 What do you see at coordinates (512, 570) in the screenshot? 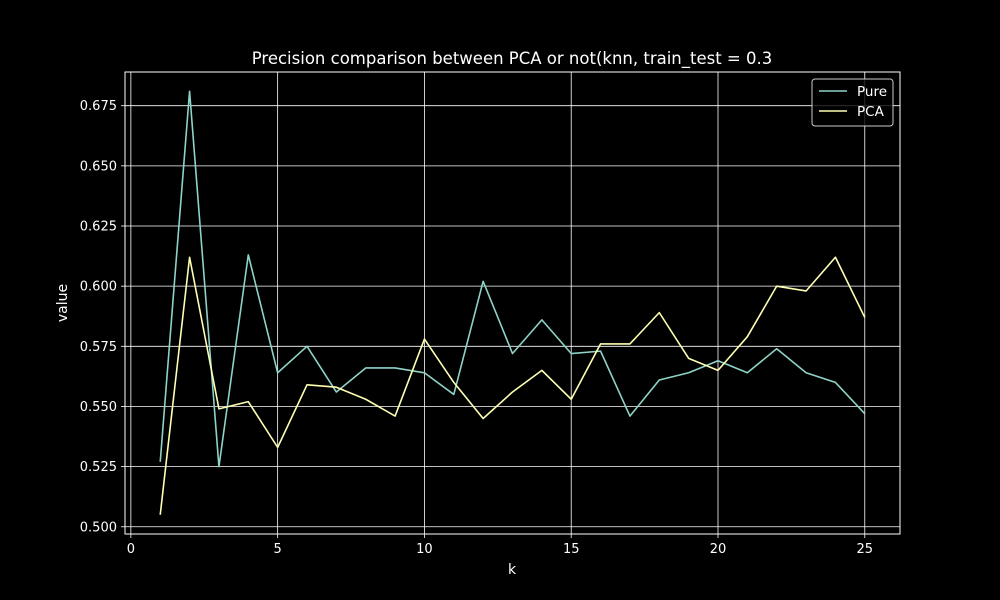
I see `x-axis-label: k` at bounding box center [512, 570].